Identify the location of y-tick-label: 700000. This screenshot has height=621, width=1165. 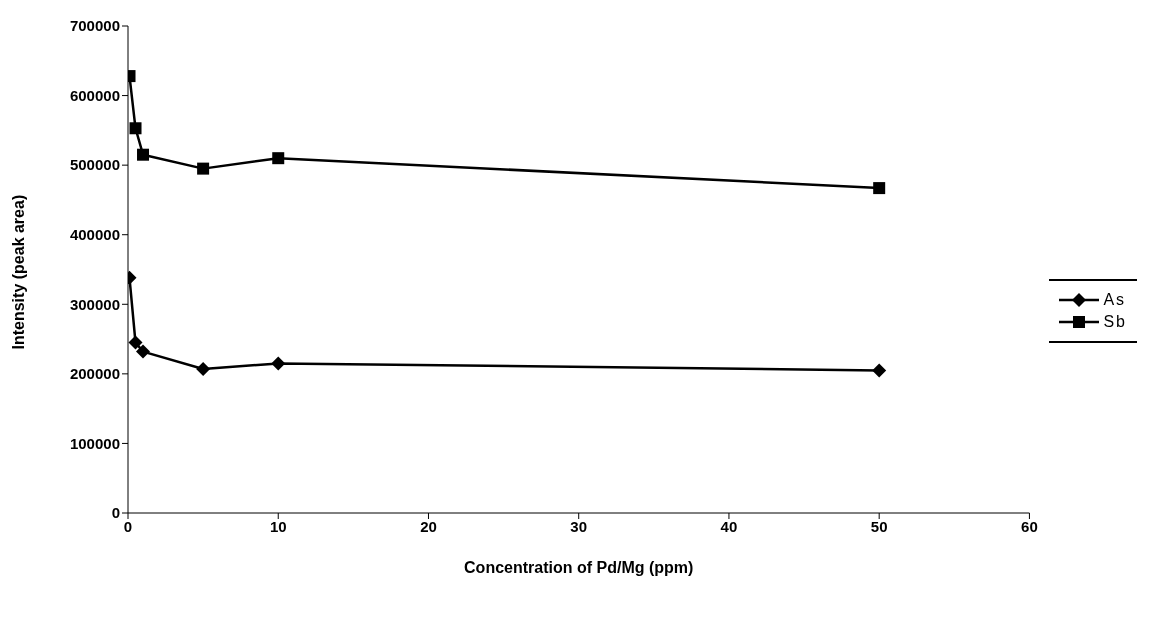
(94, 26).